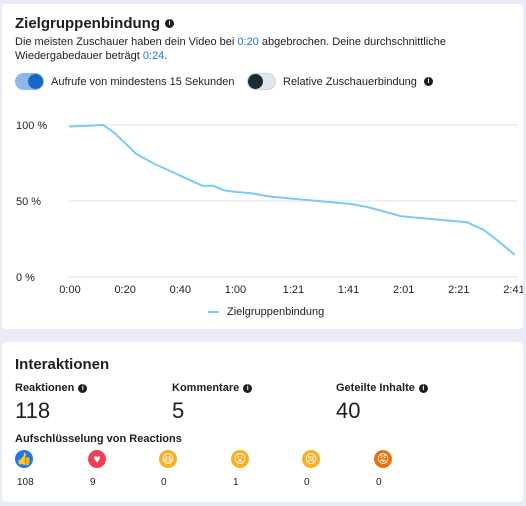 Image resolution: width=526 pixels, height=506 pixels. Describe the element at coordinates (293, 290) in the screenshot. I see `x-tick-label: 1:21` at that location.